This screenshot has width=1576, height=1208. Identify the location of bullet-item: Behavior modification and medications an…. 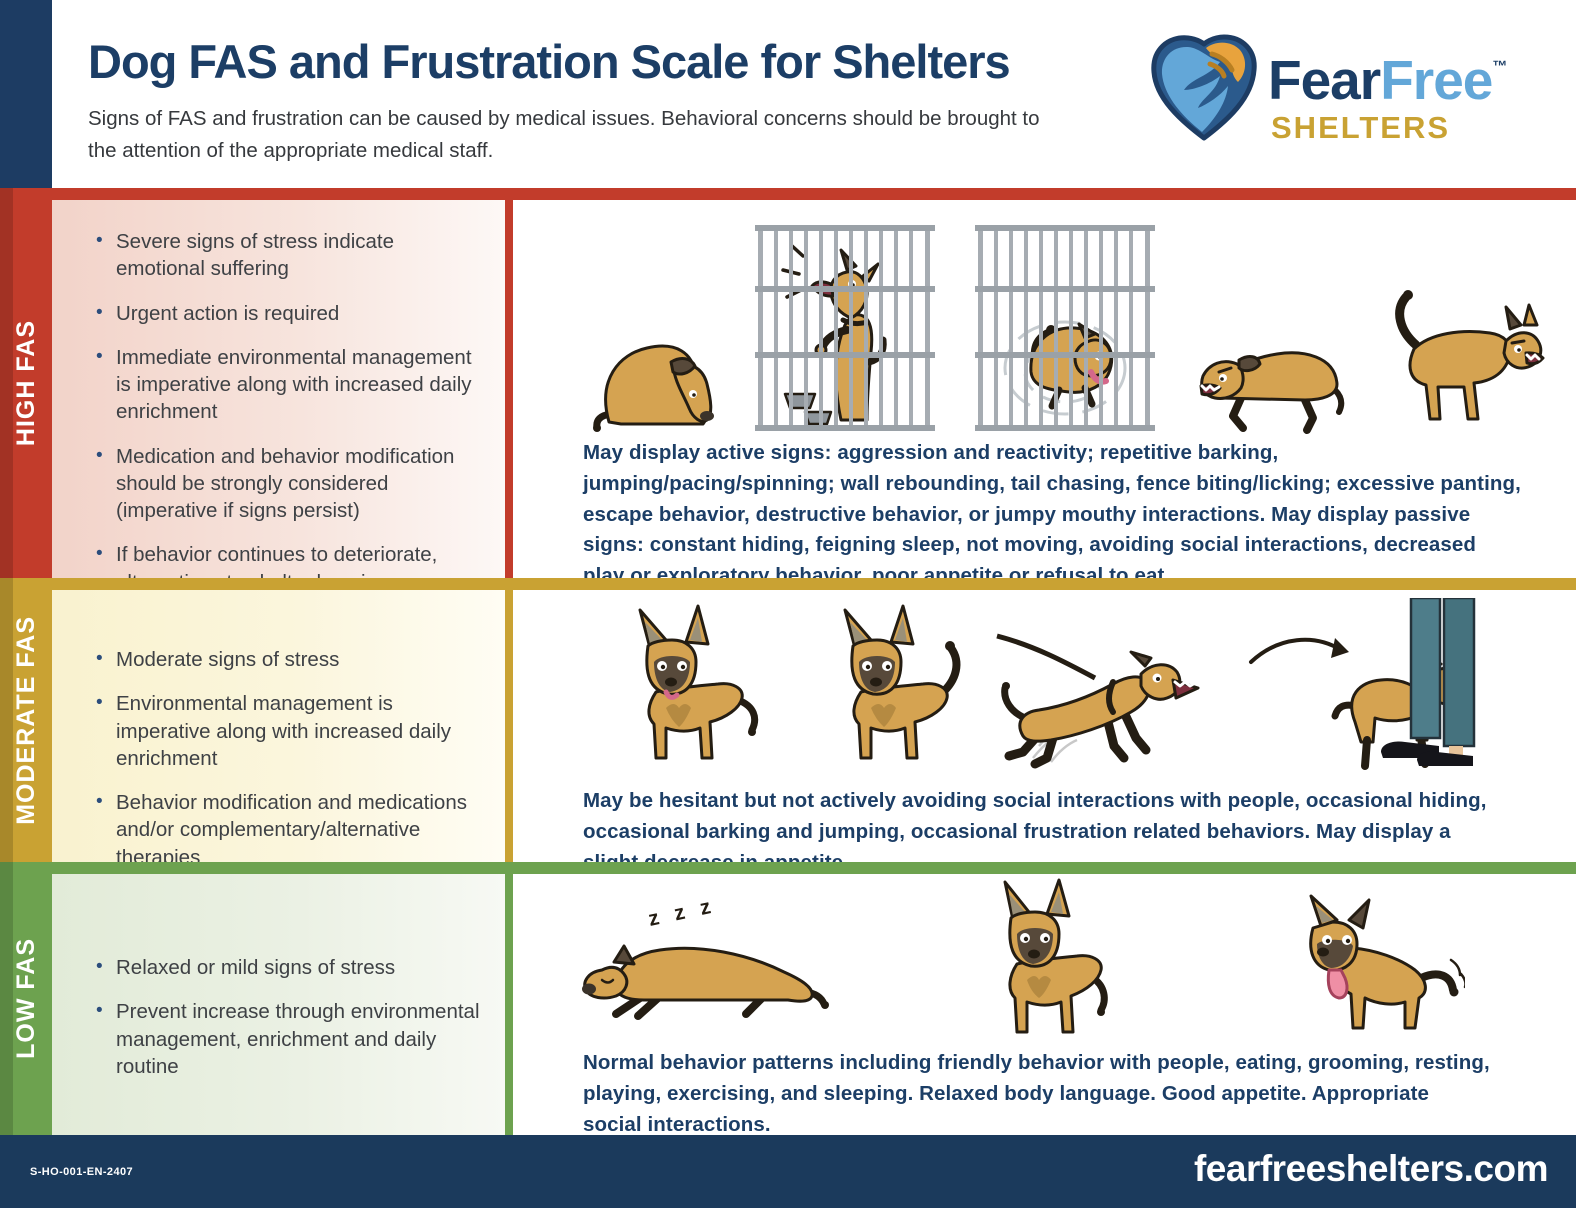
(289, 830).